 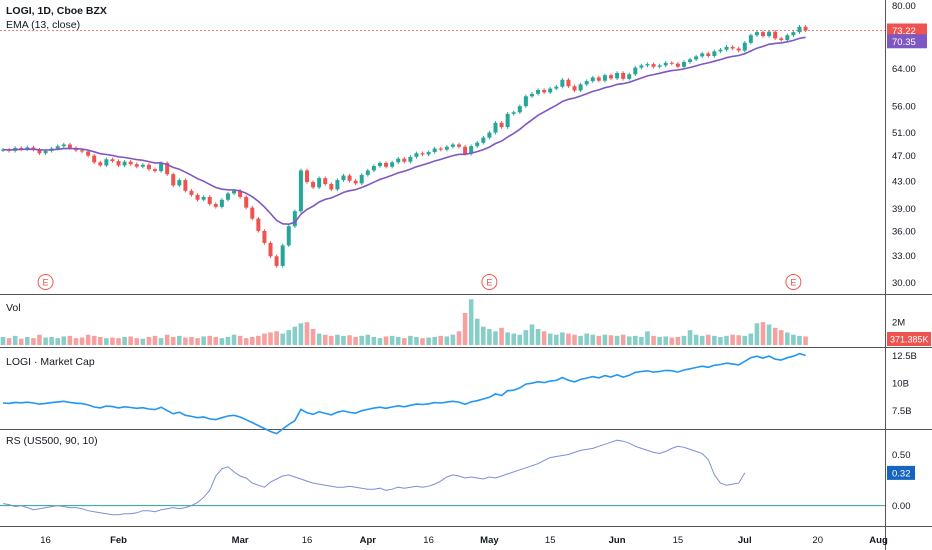 I want to click on volume-value: 371.385K, so click(x=909, y=340).